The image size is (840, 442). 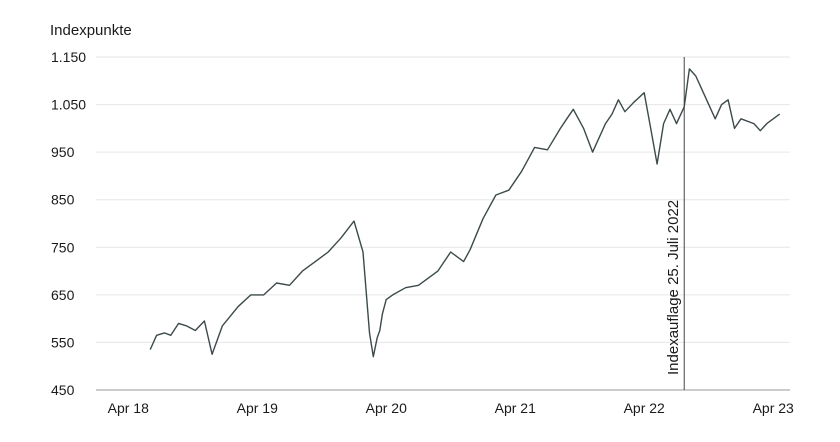 I want to click on y-tick-label: 750, so click(x=63, y=247).